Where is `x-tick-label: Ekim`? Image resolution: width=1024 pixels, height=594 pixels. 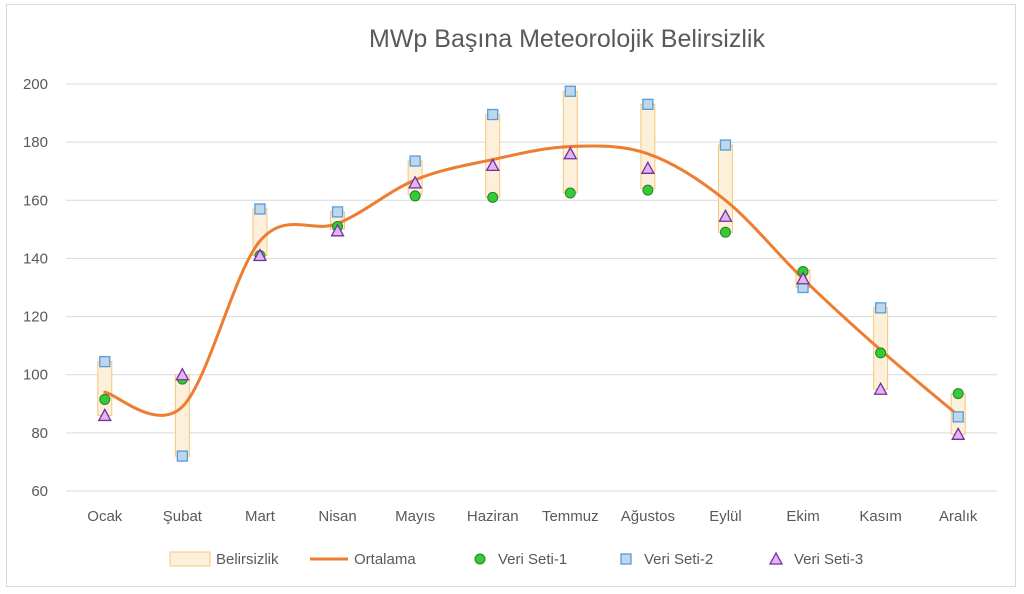 x-tick-label: Ekim is located at coordinates (802, 516).